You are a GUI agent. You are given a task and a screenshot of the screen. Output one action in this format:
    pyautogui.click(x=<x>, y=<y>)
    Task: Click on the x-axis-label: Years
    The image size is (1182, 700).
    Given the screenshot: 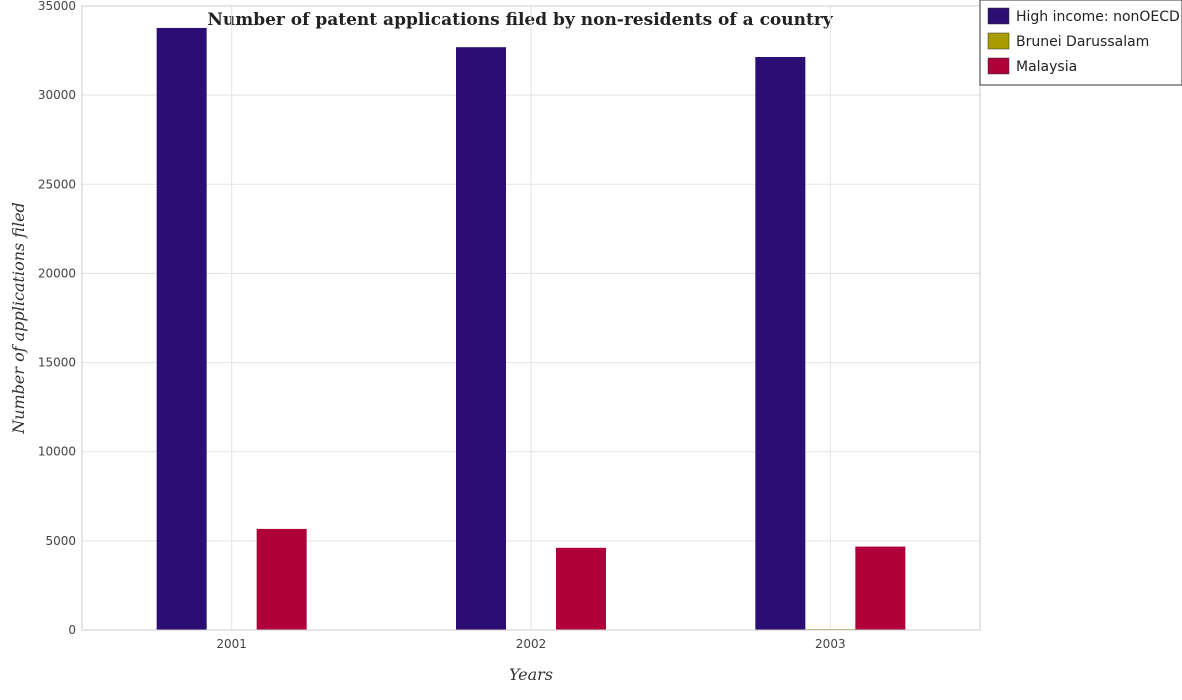 What is the action you would take?
    pyautogui.click(x=531, y=674)
    